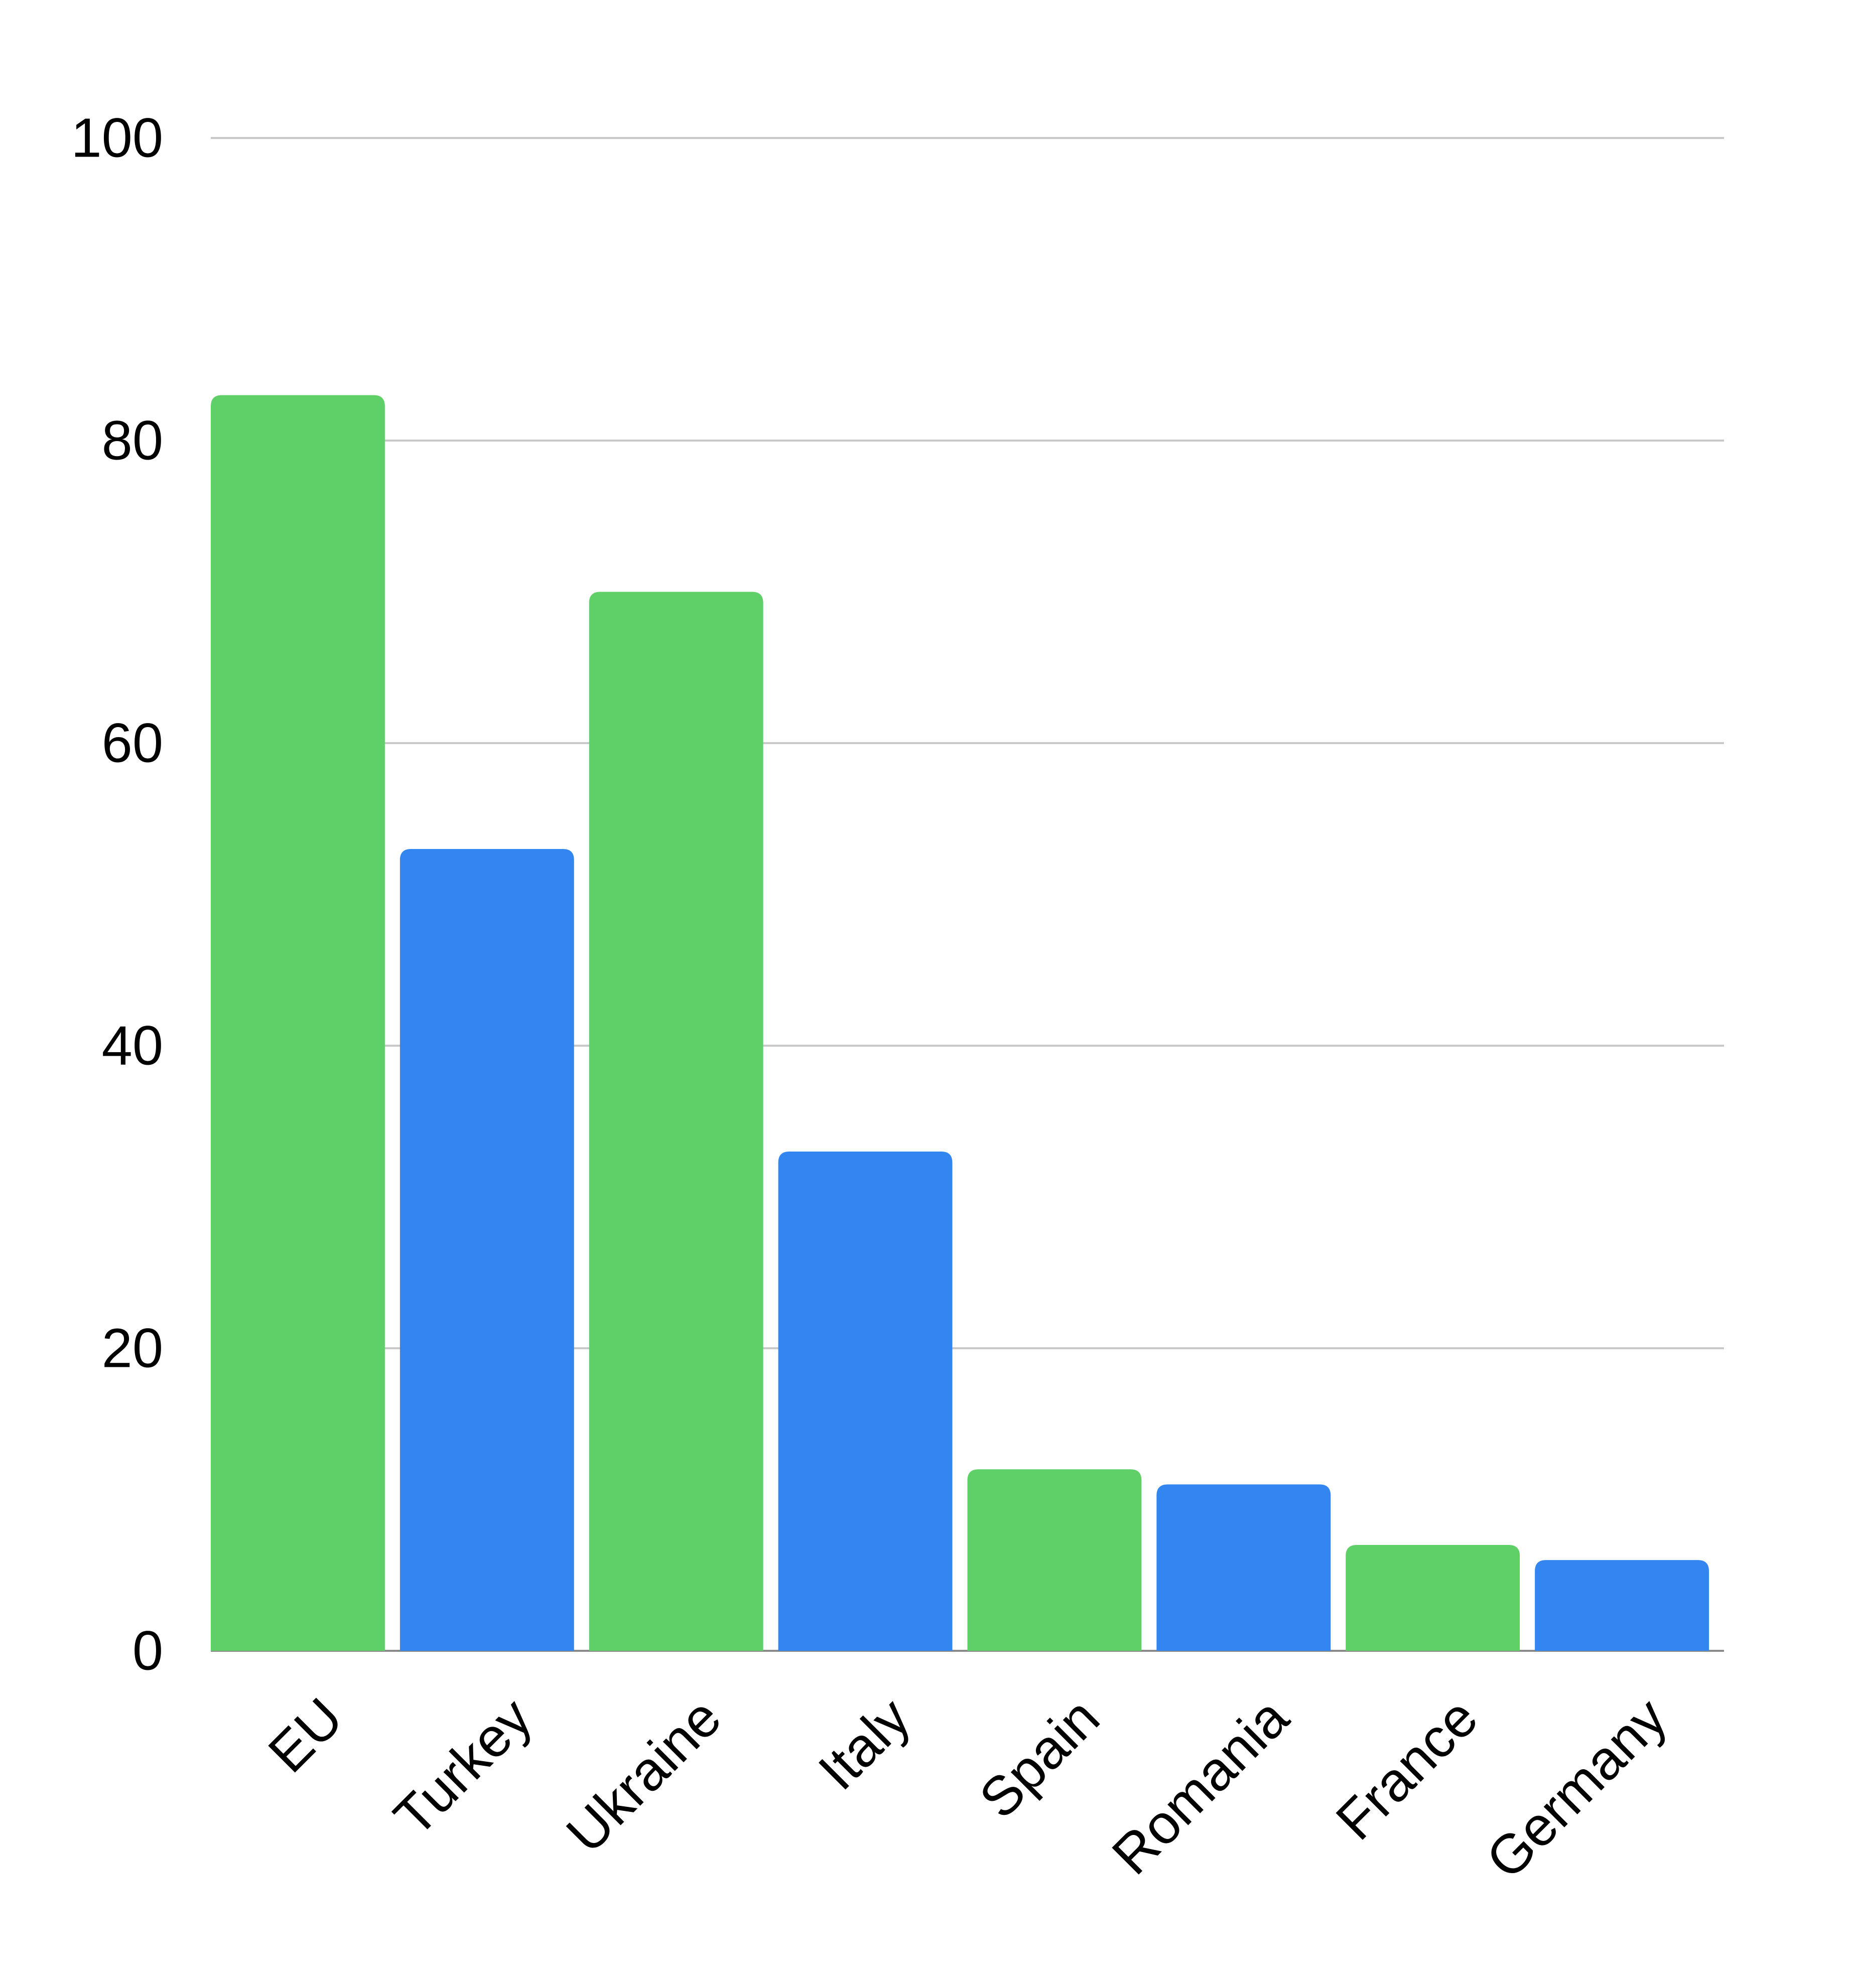 The height and width of the screenshot is (1988, 1855). What do you see at coordinates (864, 1744) in the screenshot?
I see `x-category-label: Italy` at bounding box center [864, 1744].